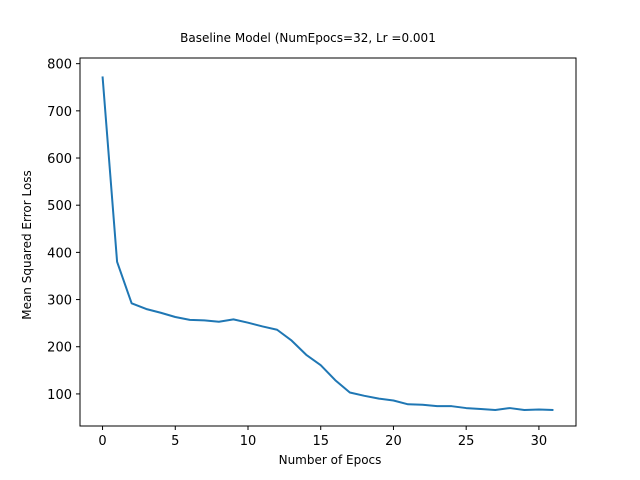 This screenshot has height=480, width=640. What do you see at coordinates (466, 441) in the screenshot?
I see `x-tick-label: 25` at bounding box center [466, 441].